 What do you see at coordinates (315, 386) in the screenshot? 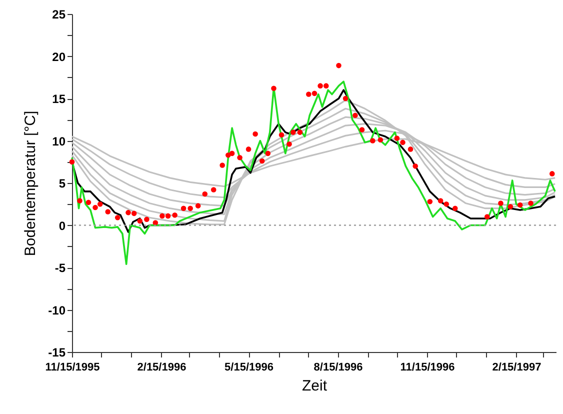
I see `x-axis-title: Zeit` at bounding box center [315, 386].